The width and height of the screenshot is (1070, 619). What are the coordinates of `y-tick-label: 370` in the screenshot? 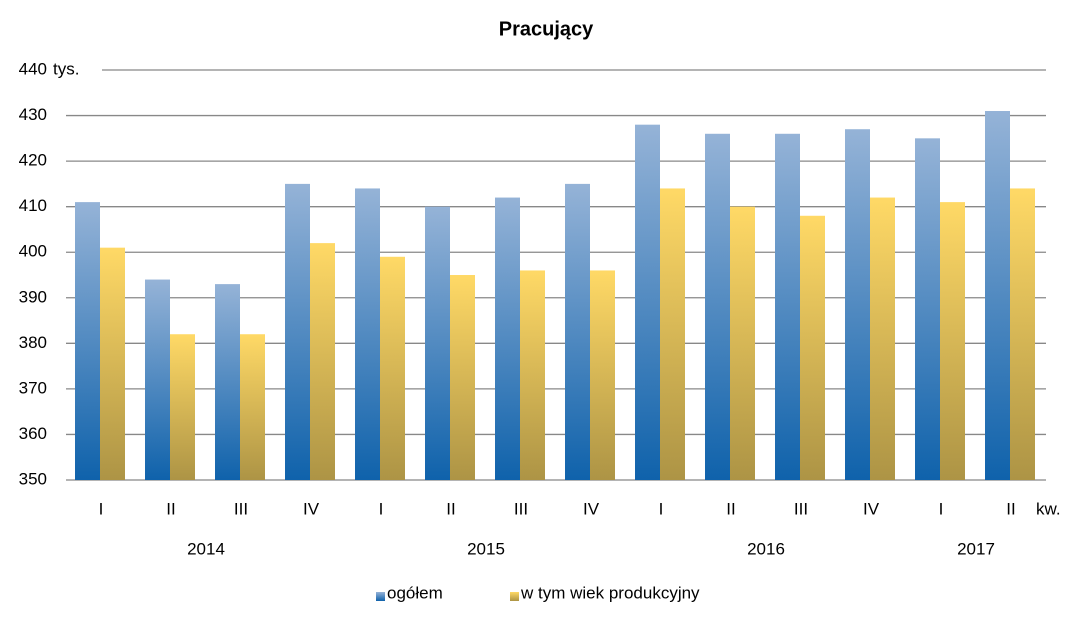 It's located at (33, 387).